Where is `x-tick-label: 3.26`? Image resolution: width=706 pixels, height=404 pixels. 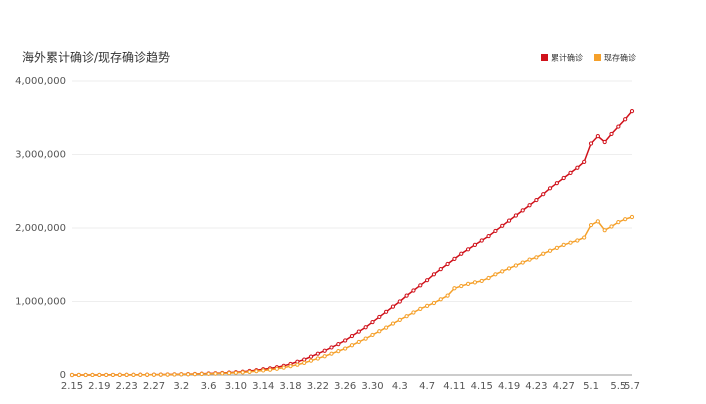 x-tick-label: 3.26 is located at coordinates (345, 386).